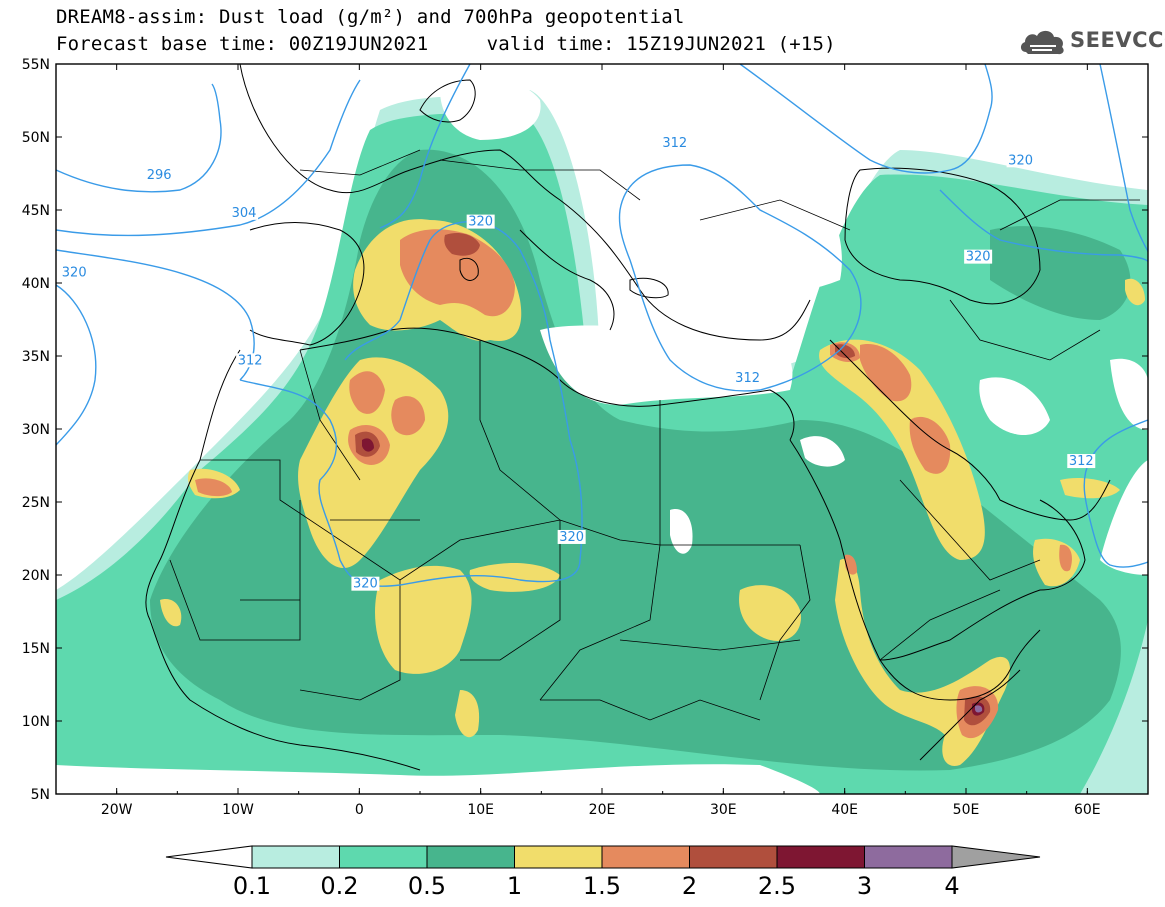 The height and width of the screenshot is (907, 1165). What do you see at coordinates (36, 284) in the screenshot?
I see `lat-tick-label: 40N` at bounding box center [36, 284].